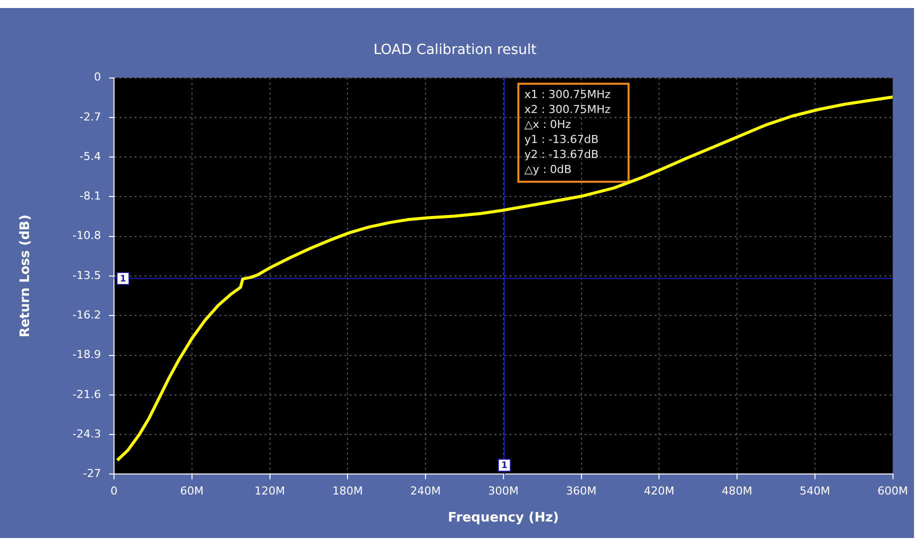 Image resolution: width=922 pixels, height=545 pixels. I want to click on x-tick-label: 120M, so click(269, 491).